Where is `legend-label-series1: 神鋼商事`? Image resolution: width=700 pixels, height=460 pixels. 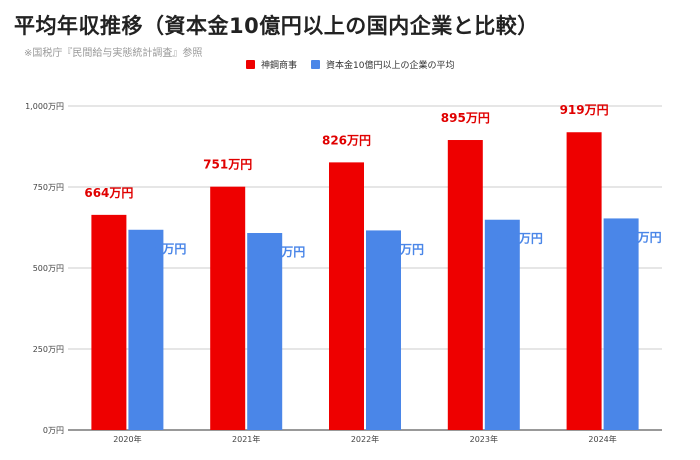
legend-label-series1: 神鋼商事 is located at coordinates (279, 66).